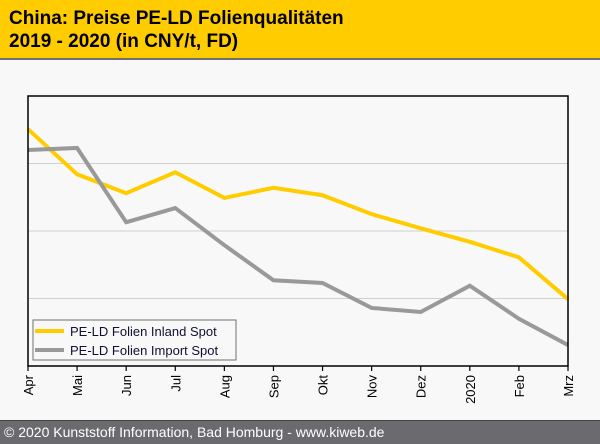 Image resolution: width=600 pixels, height=444 pixels. What do you see at coordinates (470, 389) in the screenshot?
I see `x-tick-label: 2020` at bounding box center [470, 389].